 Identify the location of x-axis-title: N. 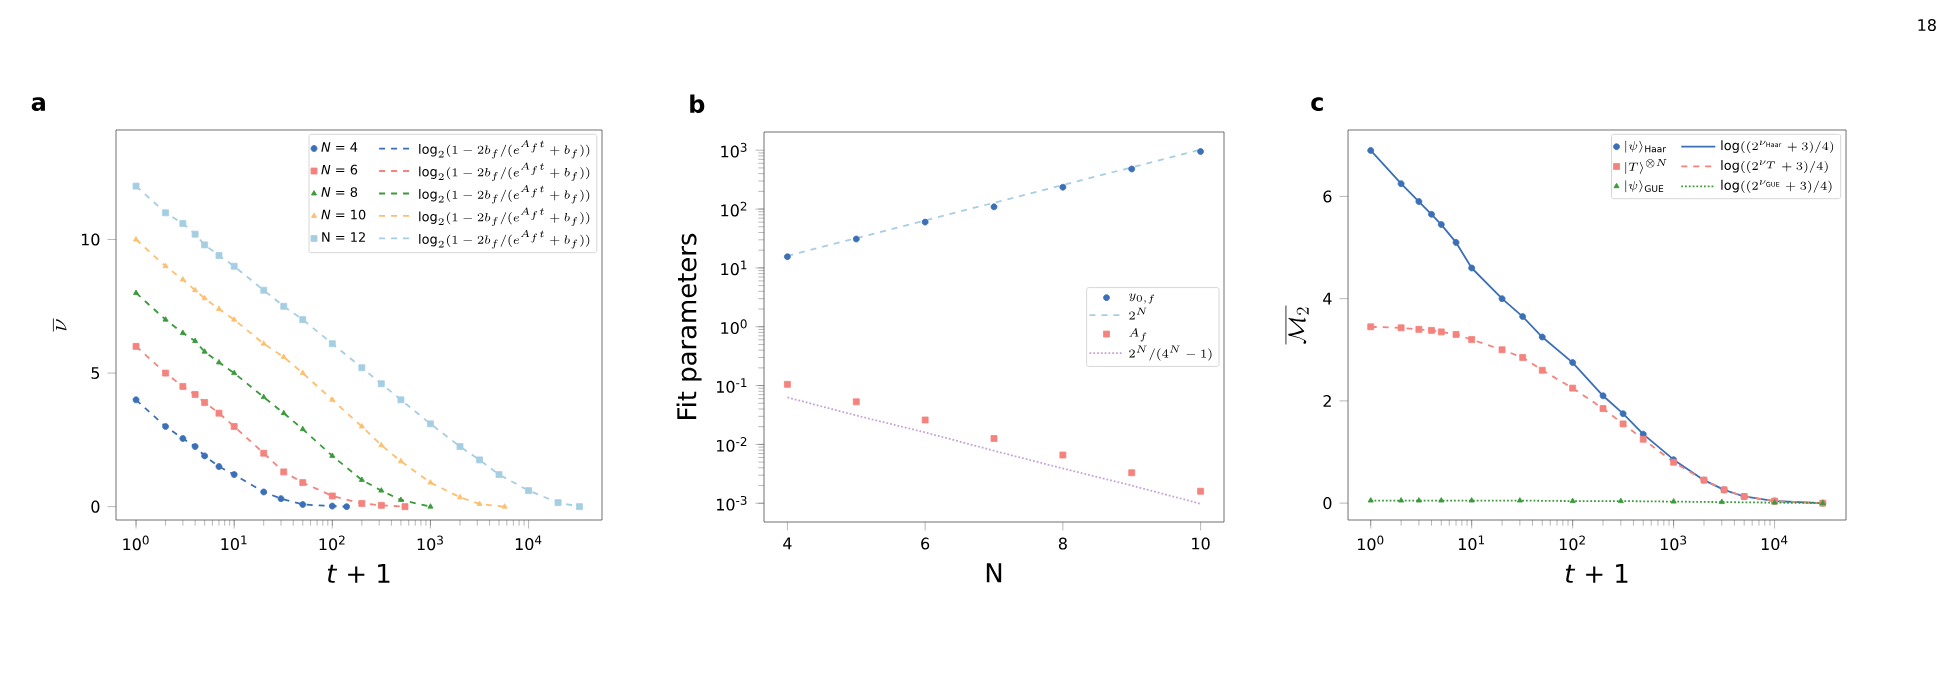
(994, 573).